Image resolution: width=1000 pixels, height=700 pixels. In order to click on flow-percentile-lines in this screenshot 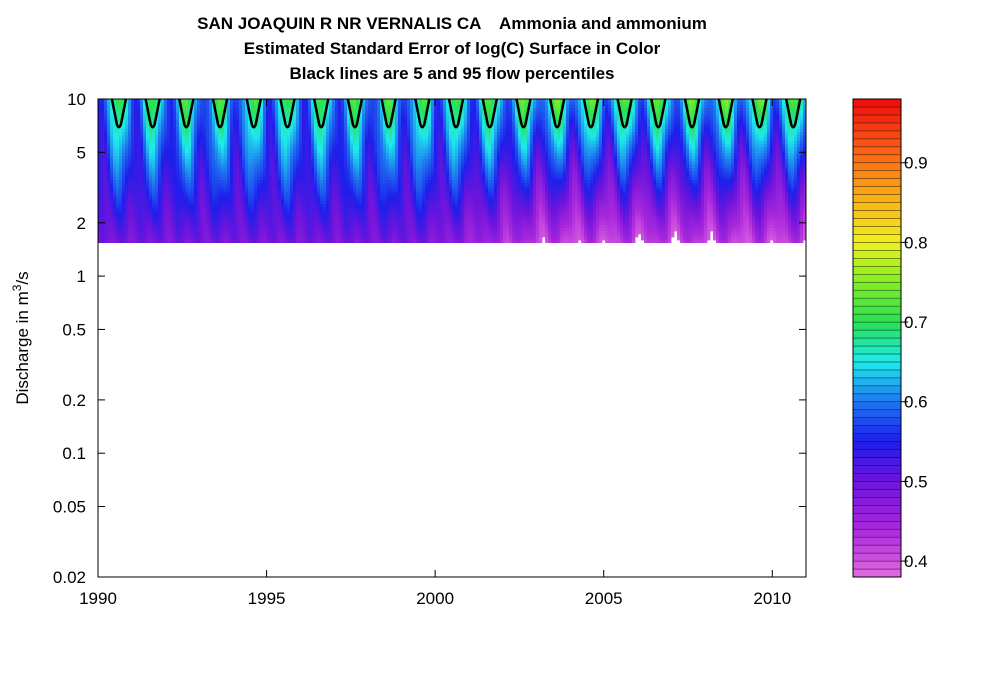, I will do `click(456, 114)`.